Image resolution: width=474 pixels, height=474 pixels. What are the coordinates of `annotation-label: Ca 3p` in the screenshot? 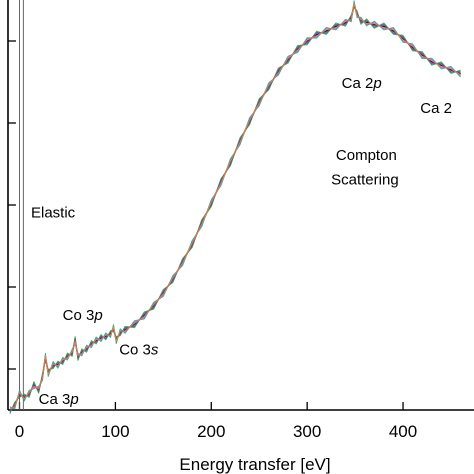 It's located at (59, 399).